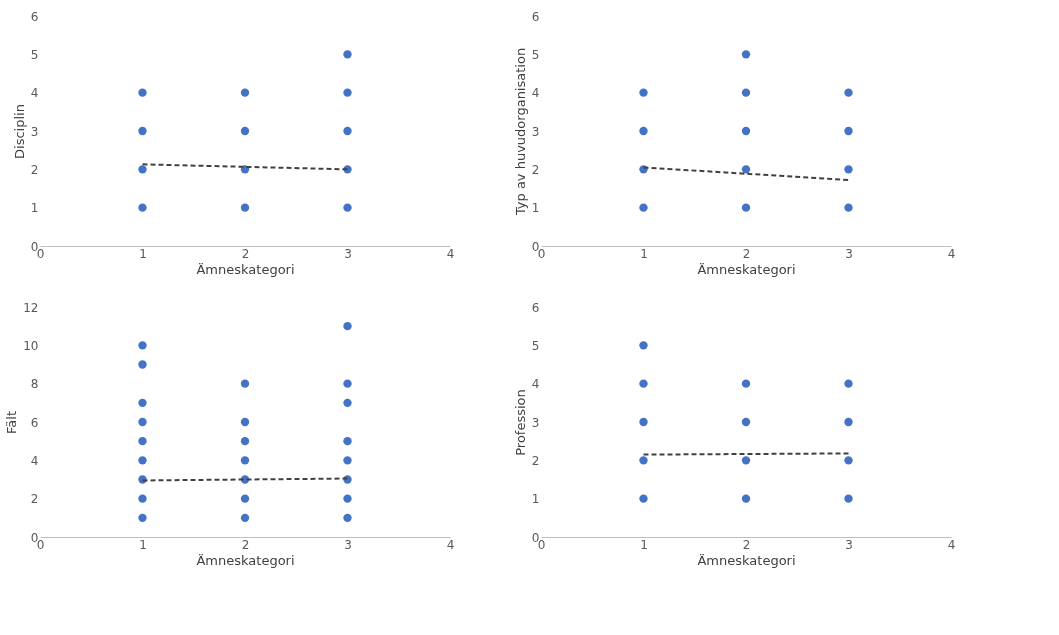 The image size is (1059, 635). Describe the element at coordinates (31, 307) in the screenshot. I see `y-tick-label: 12` at that location.